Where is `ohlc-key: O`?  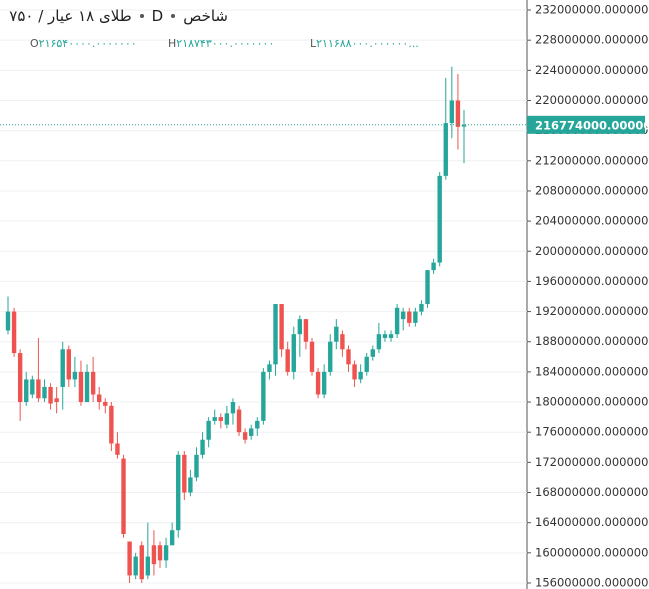 ohlc-key: O is located at coordinates (34, 43).